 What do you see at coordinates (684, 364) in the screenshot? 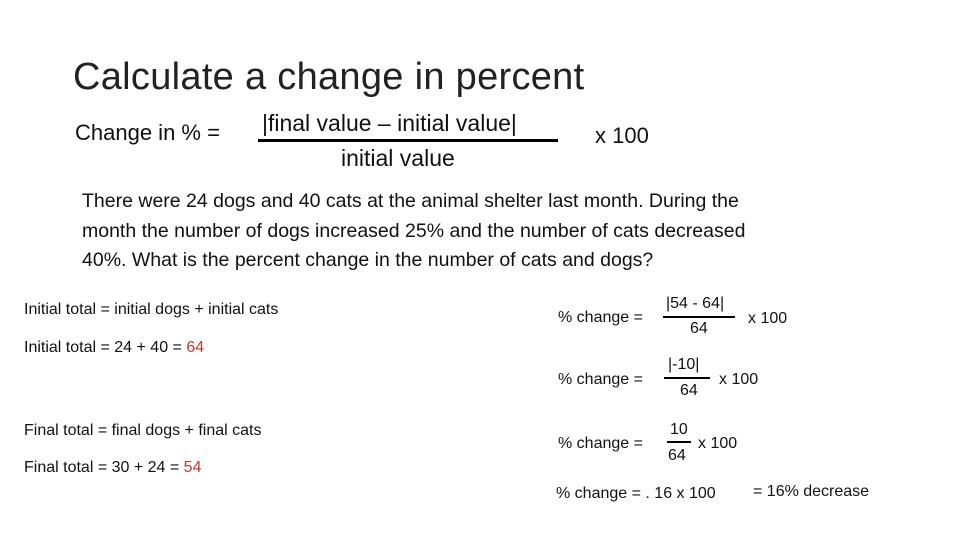
I see `step2-numerator: |-10|` at bounding box center [684, 364].